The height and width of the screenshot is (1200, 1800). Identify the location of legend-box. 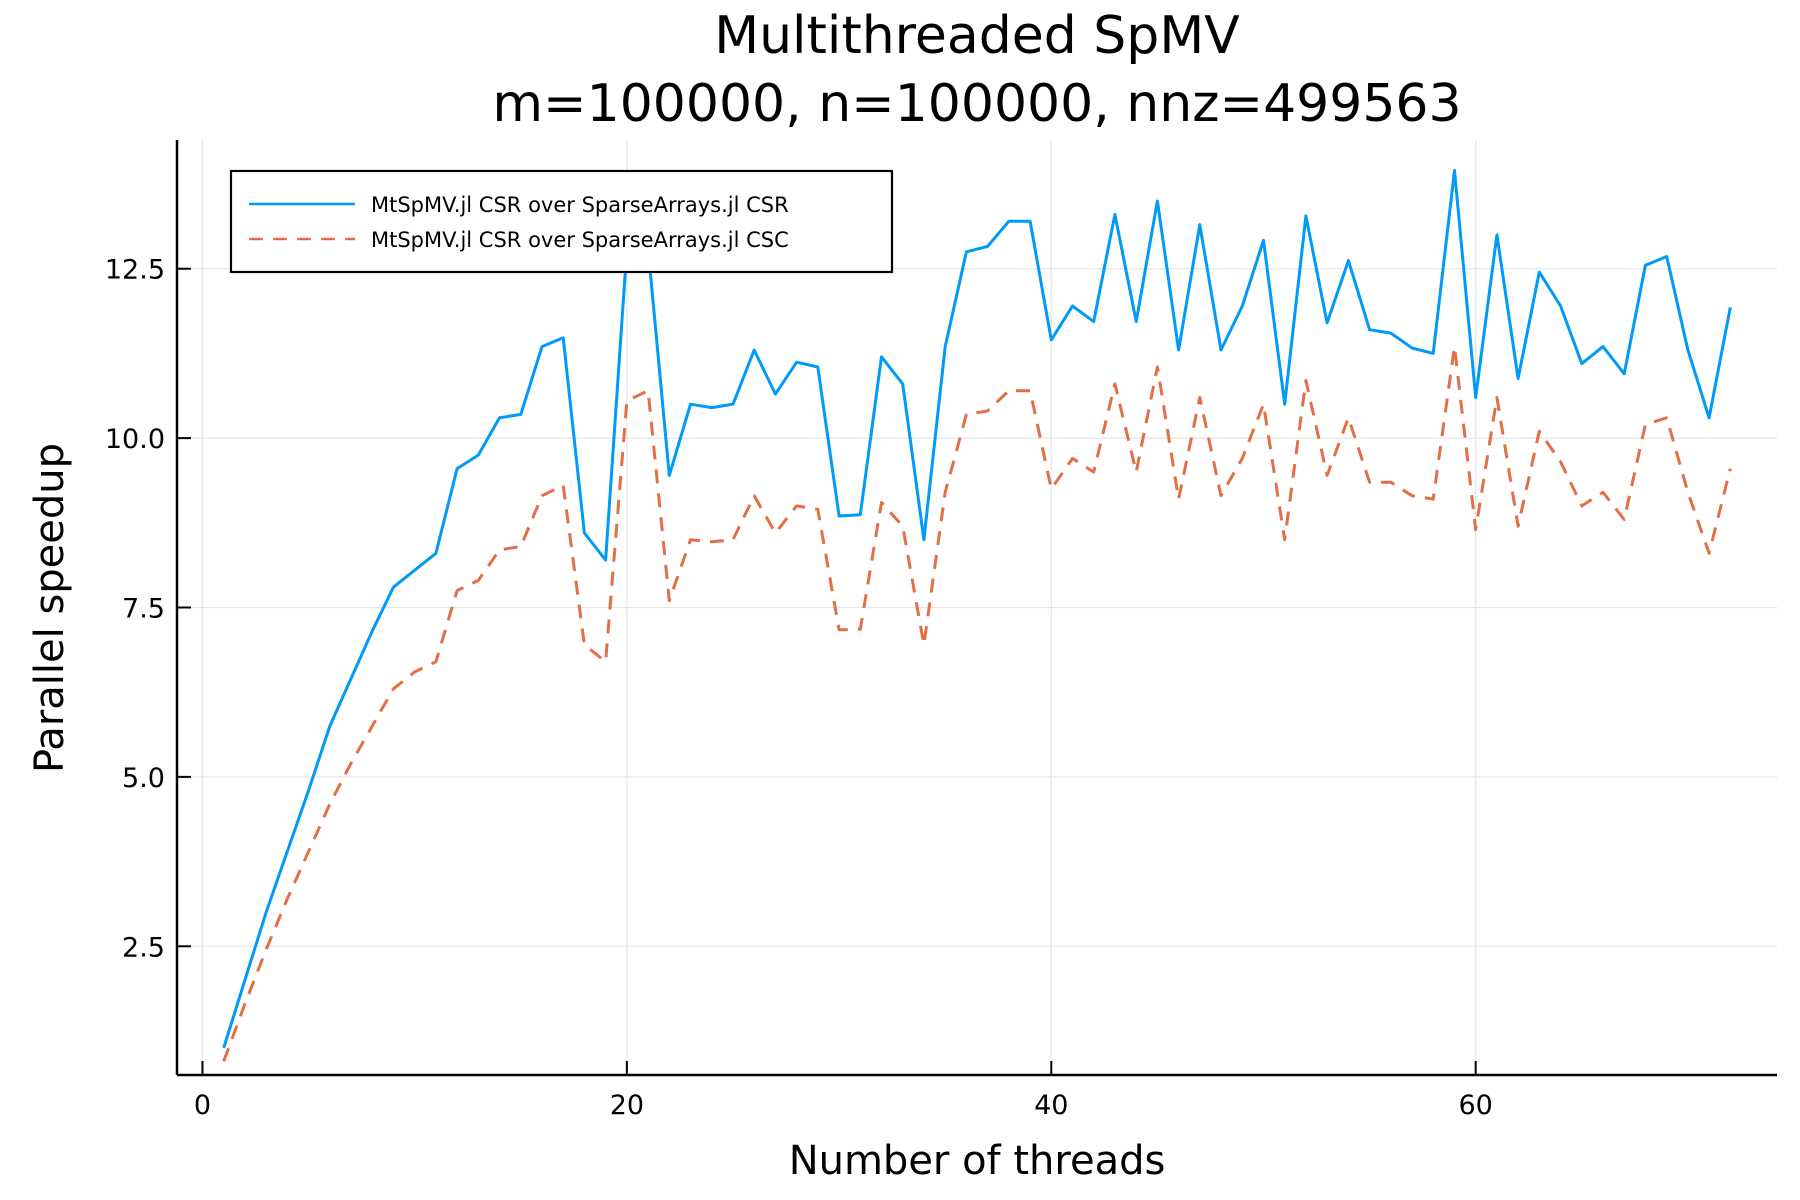
(561, 221).